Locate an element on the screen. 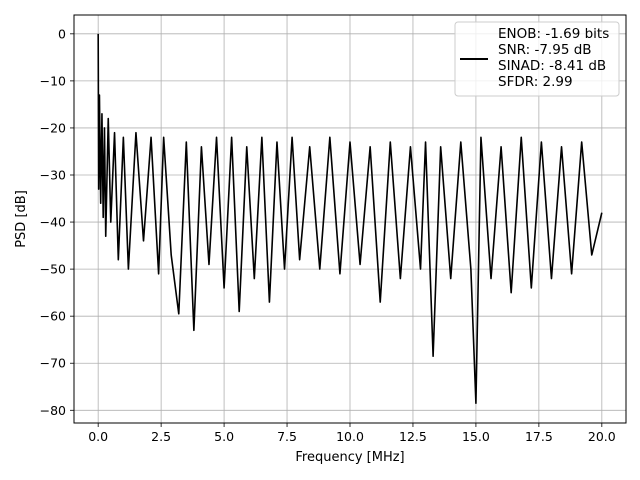  legend-entry-snr: SNR: -7.95 dB is located at coordinates (545, 50).